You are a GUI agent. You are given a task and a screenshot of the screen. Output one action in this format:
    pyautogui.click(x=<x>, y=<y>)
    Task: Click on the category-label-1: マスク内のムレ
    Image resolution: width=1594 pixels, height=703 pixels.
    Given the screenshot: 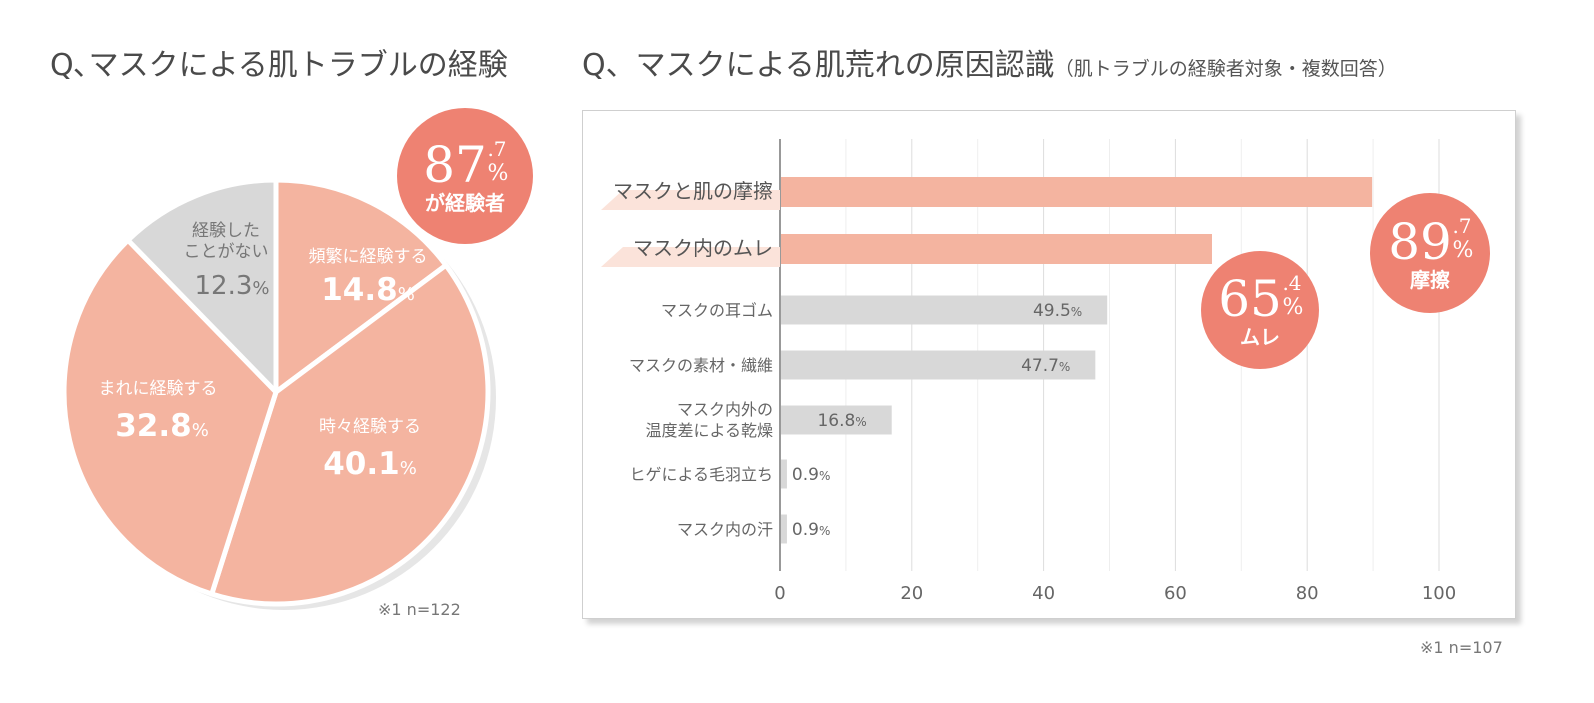 What is the action you would take?
    pyautogui.click(x=703, y=248)
    